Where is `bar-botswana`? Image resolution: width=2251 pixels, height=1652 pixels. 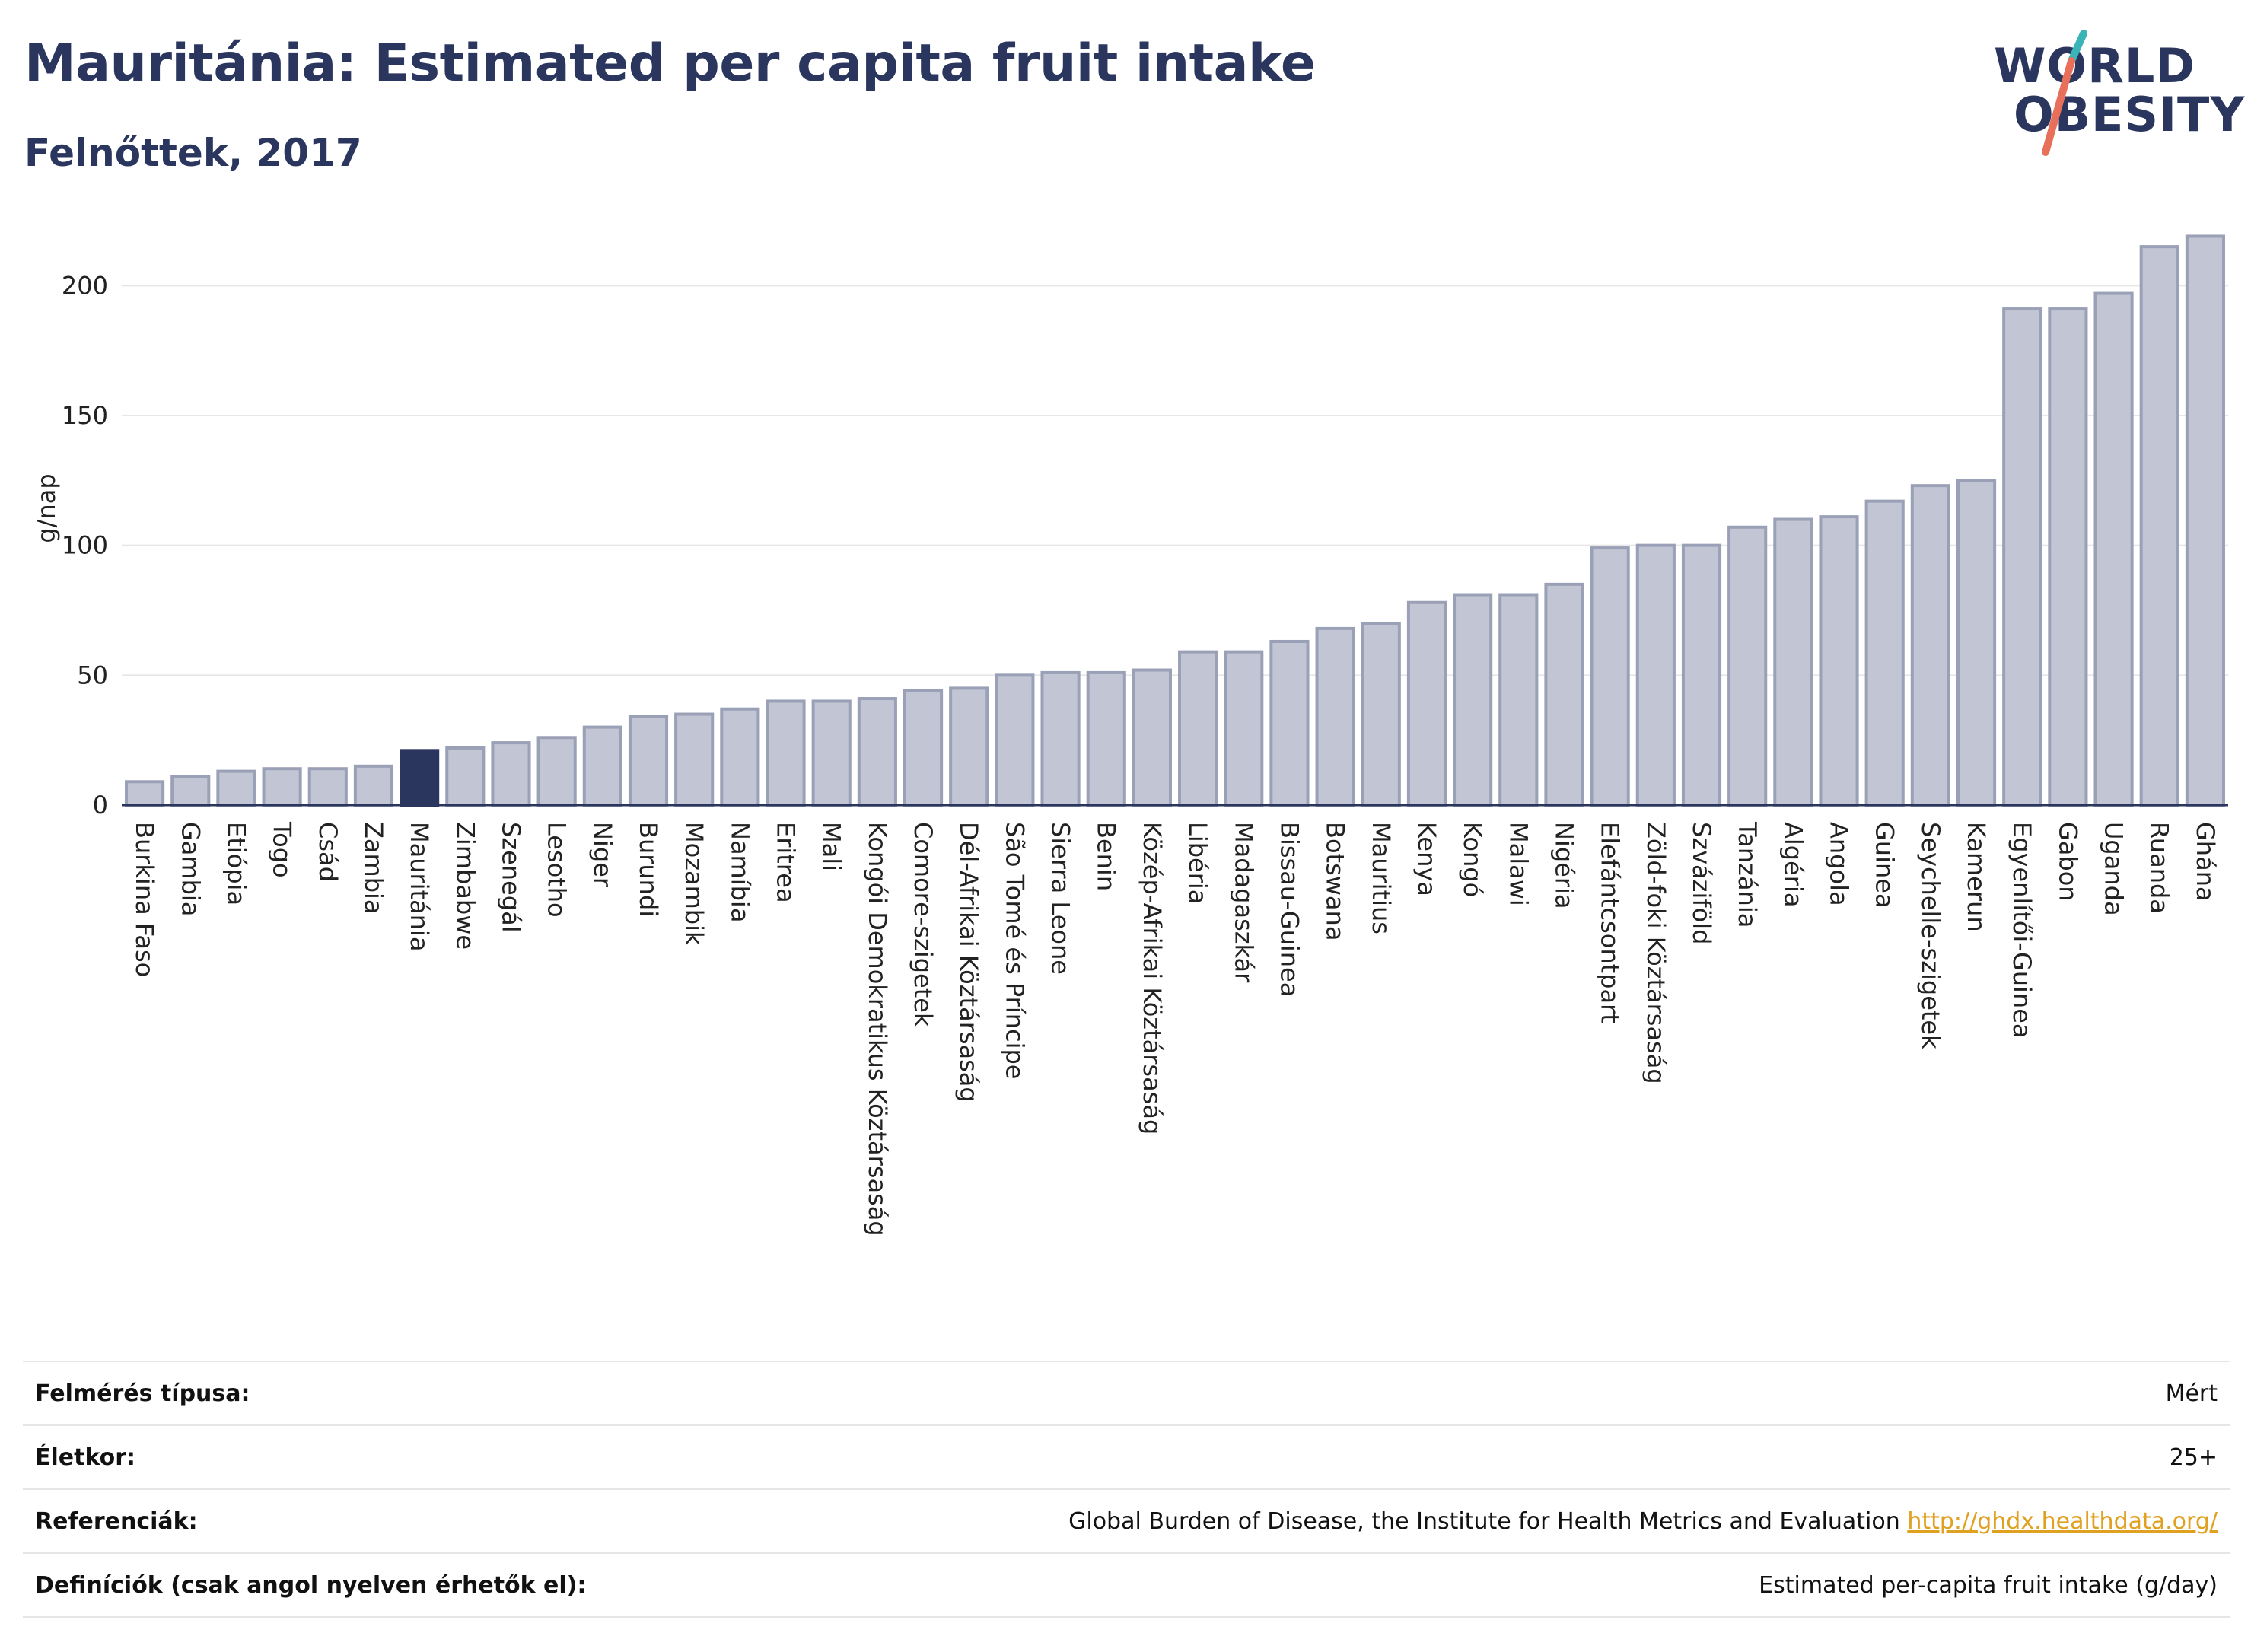 bar-botswana is located at coordinates (1335, 716).